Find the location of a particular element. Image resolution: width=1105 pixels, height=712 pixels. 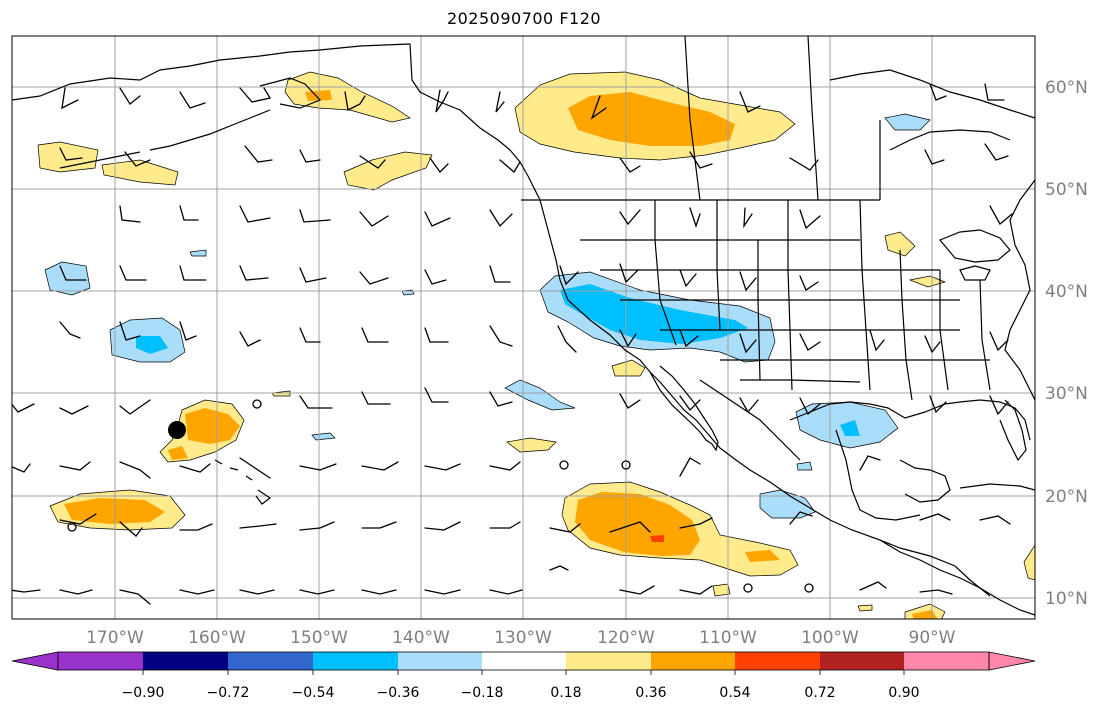

lat-label: 60°N is located at coordinates (1066, 88).